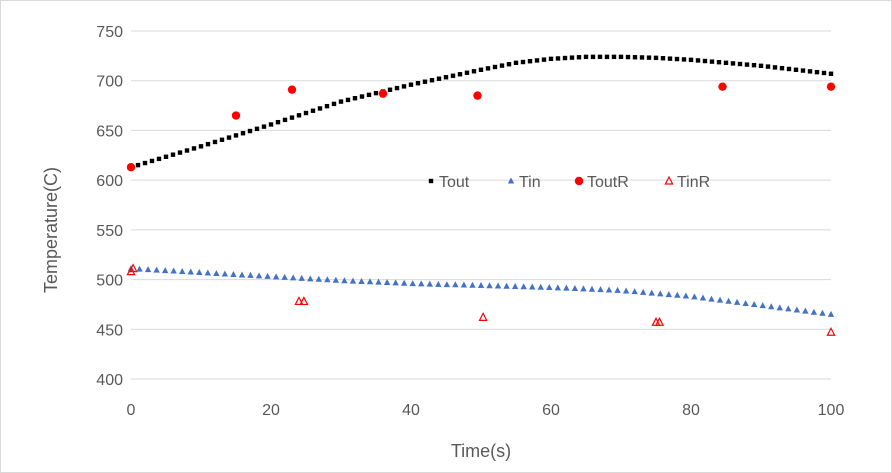  Describe the element at coordinates (109, 330) in the screenshot. I see `y-tick-label: 450` at that location.